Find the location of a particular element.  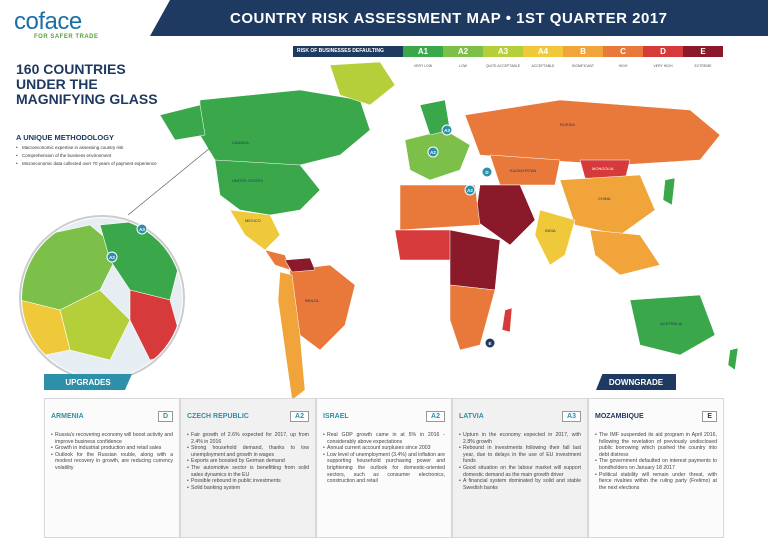

svg-text: A3 is located at coordinates (447, 130).